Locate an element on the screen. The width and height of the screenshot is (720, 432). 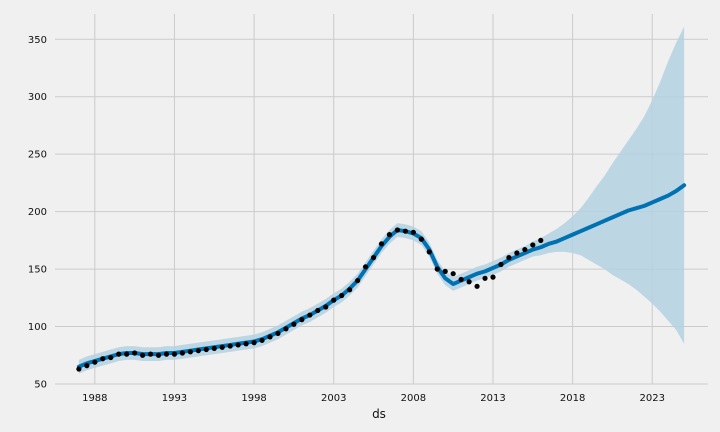
x-tick-label: 1988 is located at coordinates (94, 398).